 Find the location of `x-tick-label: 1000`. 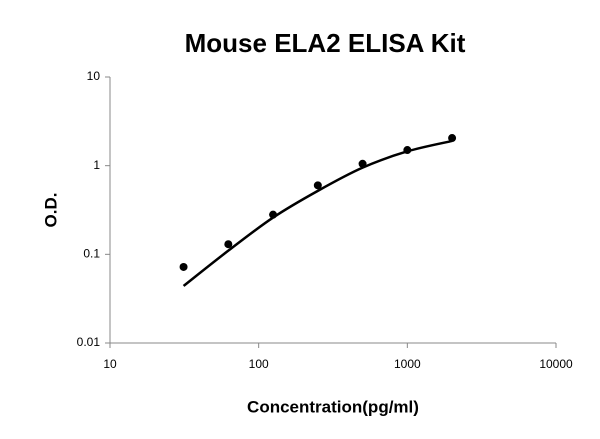

x-tick-label: 1000 is located at coordinates (407, 364).